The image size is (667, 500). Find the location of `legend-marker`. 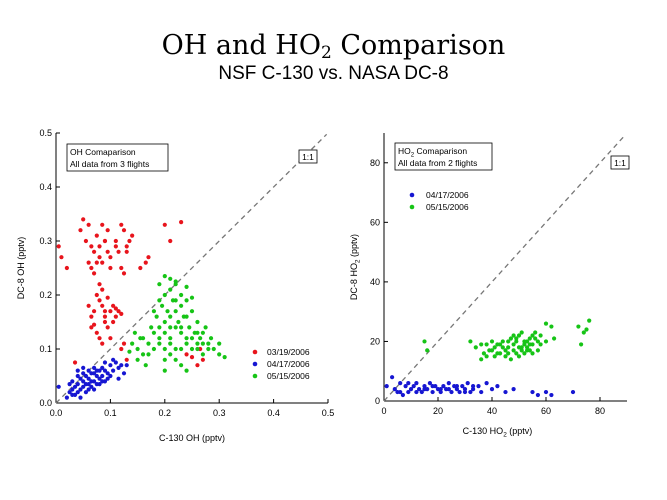

legend-marker is located at coordinates (255, 352).